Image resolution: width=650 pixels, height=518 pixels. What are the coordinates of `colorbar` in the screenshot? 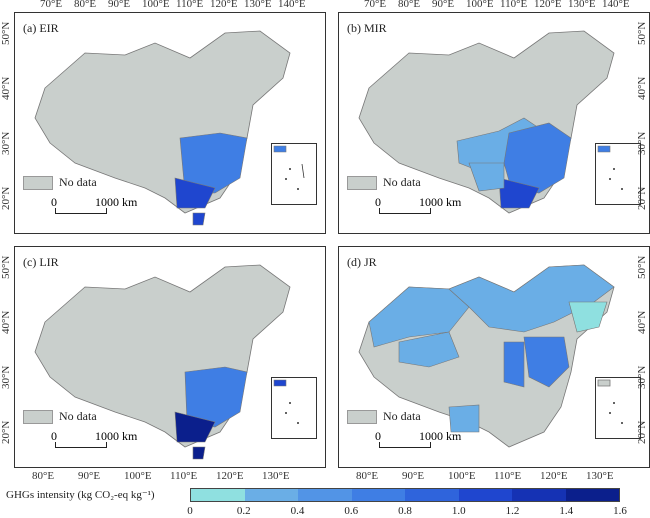 It's located at (405, 495).